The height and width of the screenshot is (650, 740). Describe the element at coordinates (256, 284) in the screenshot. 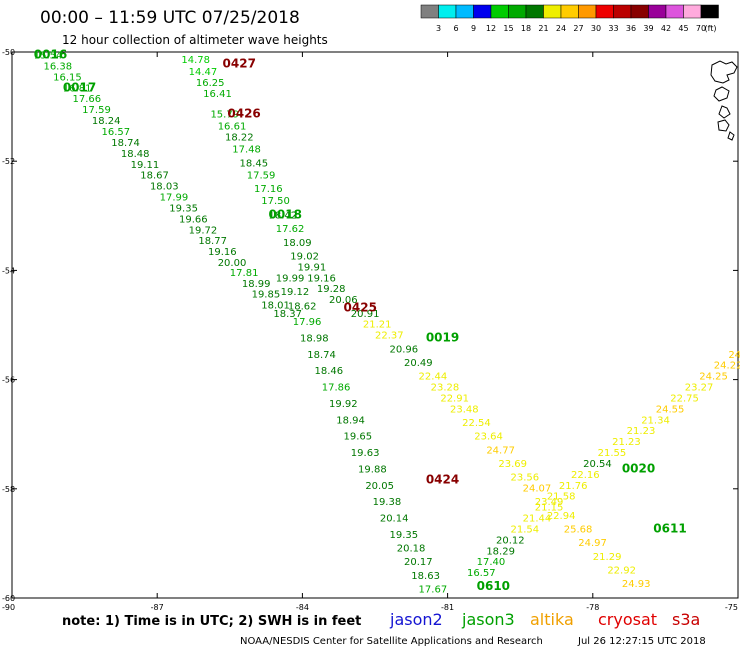

I see `swh-value: 18.99` at that location.